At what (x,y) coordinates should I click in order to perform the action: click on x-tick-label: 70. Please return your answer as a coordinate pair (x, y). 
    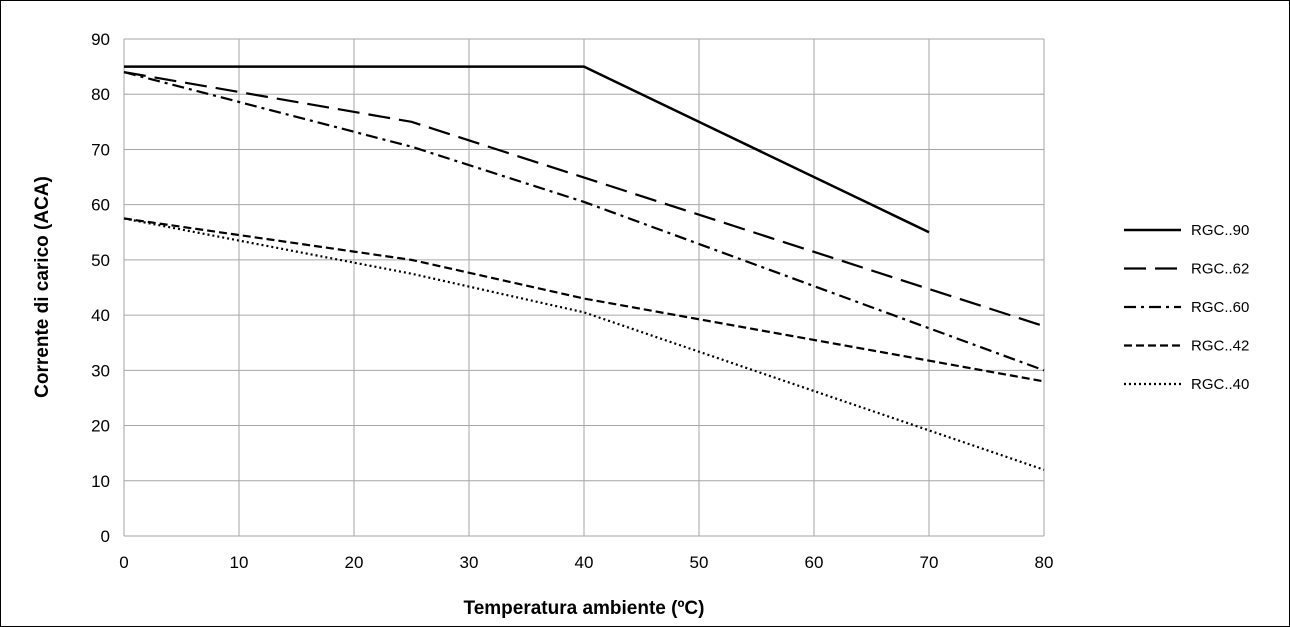
    Looking at the image, I should click on (929, 562).